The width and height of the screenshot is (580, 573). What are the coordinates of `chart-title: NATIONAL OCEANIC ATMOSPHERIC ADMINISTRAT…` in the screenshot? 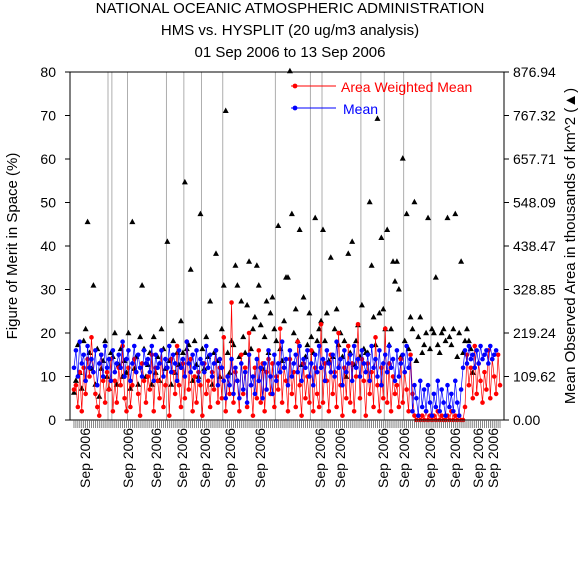 It's located at (290, 8).